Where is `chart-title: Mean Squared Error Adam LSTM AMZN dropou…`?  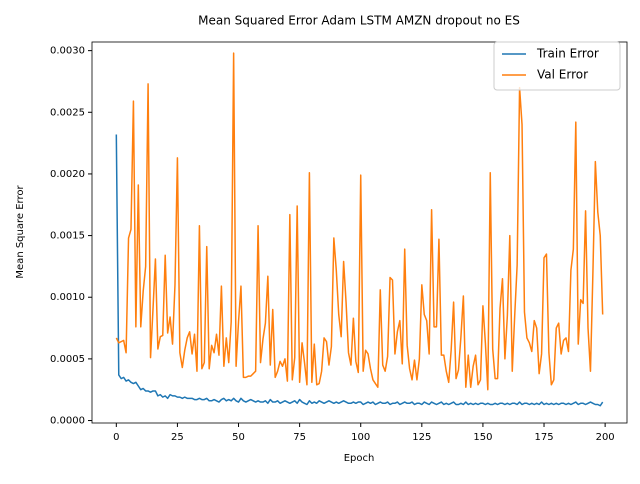 chart-title: Mean Squared Error Adam LSTM AMZN dropou… is located at coordinates (359, 21).